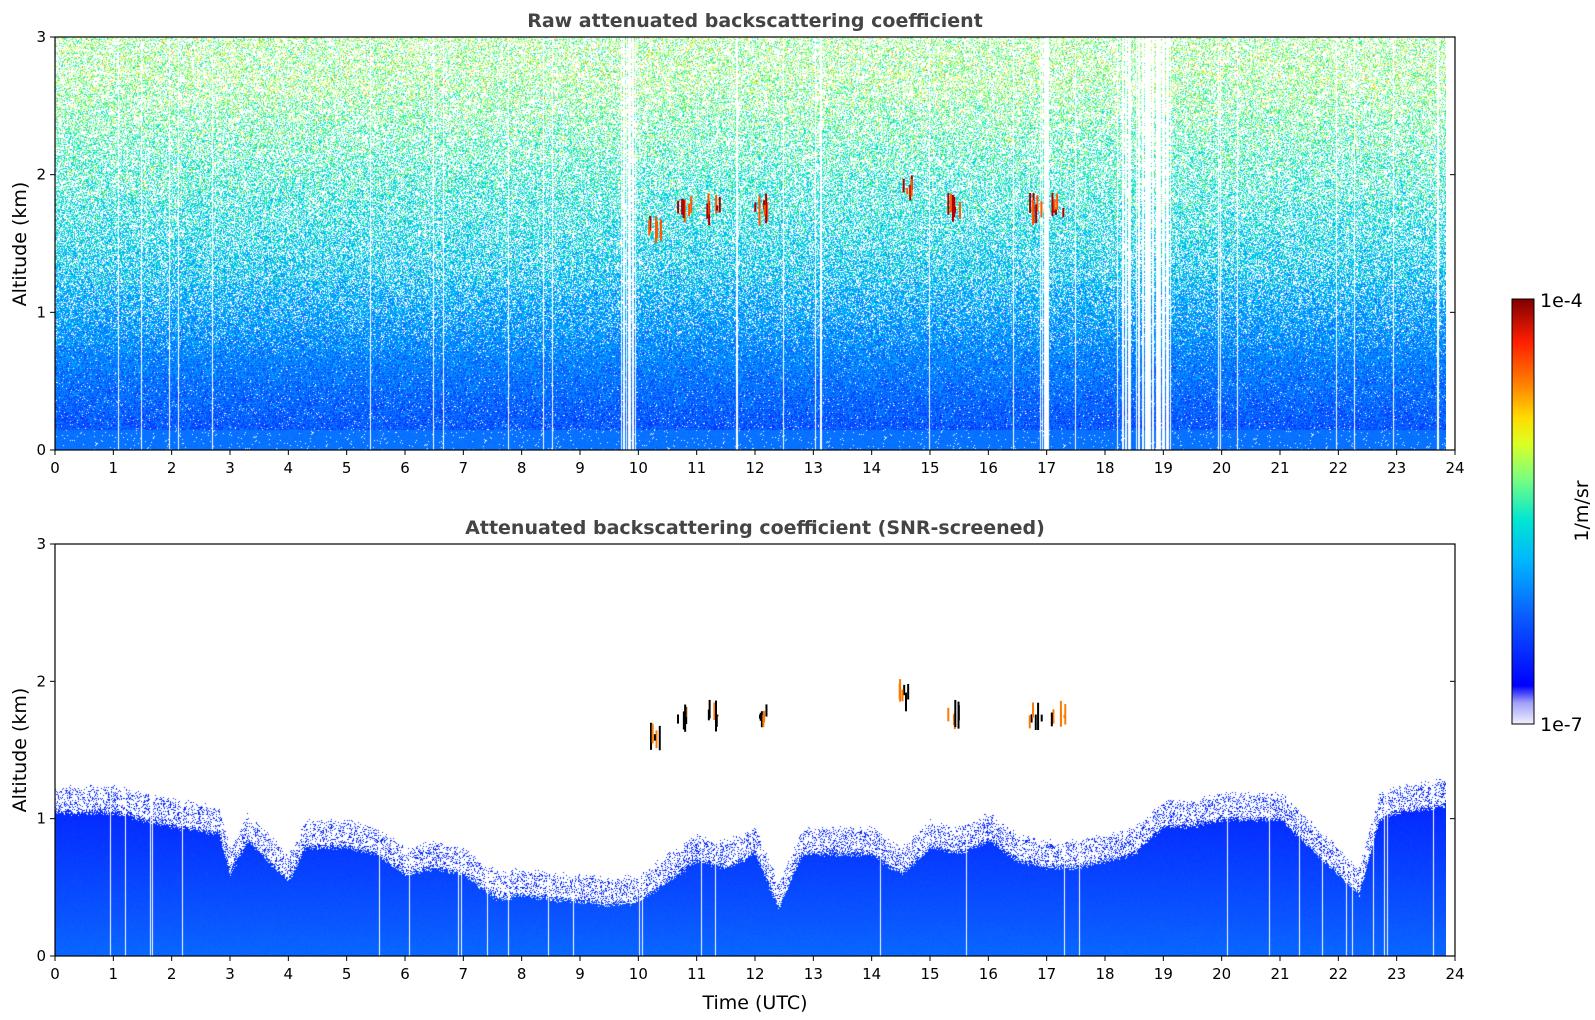 This screenshot has height=1020, width=1595. Describe the element at coordinates (55, 468) in the screenshot. I see `top-x-tick-label: 0` at that location.